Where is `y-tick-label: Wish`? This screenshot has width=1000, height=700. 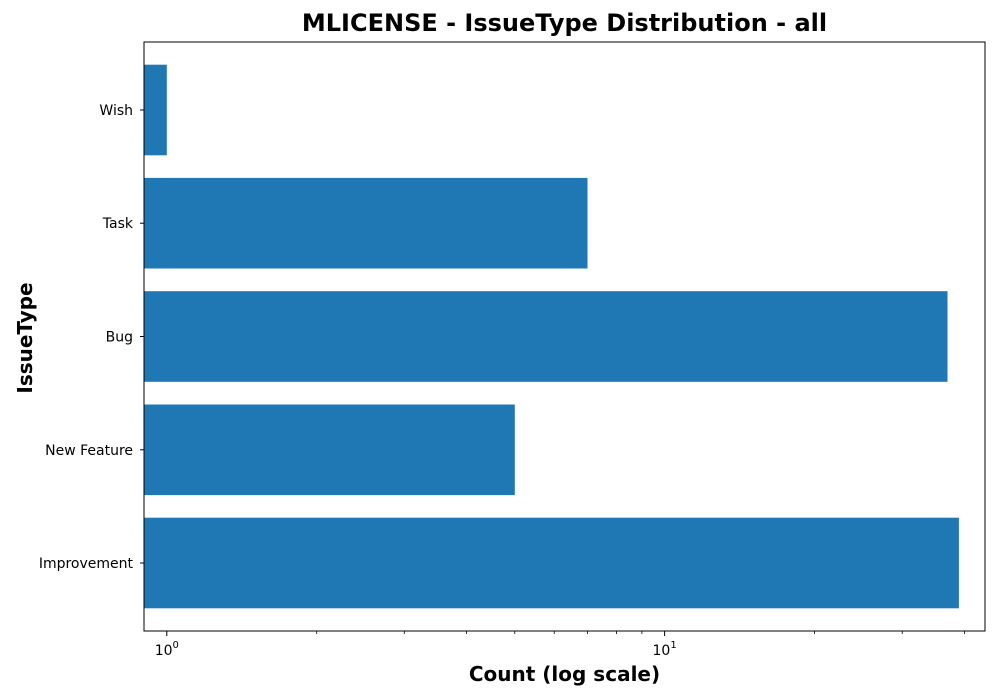 y-tick-label: Wish is located at coordinates (116, 111).